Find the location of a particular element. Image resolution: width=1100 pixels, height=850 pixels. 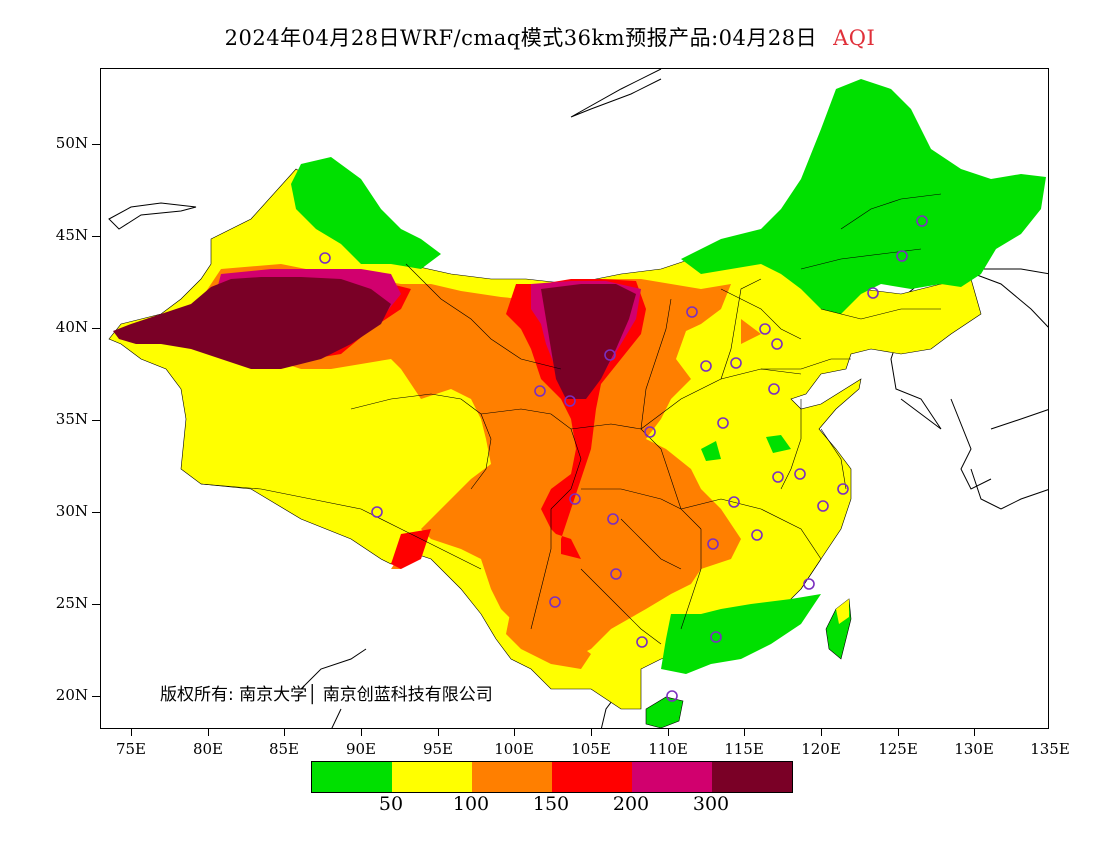

map-title: 2024年04月28日WRF/cmaq模式36km预报产品:04月28日 AQI is located at coordinates (550, 37).